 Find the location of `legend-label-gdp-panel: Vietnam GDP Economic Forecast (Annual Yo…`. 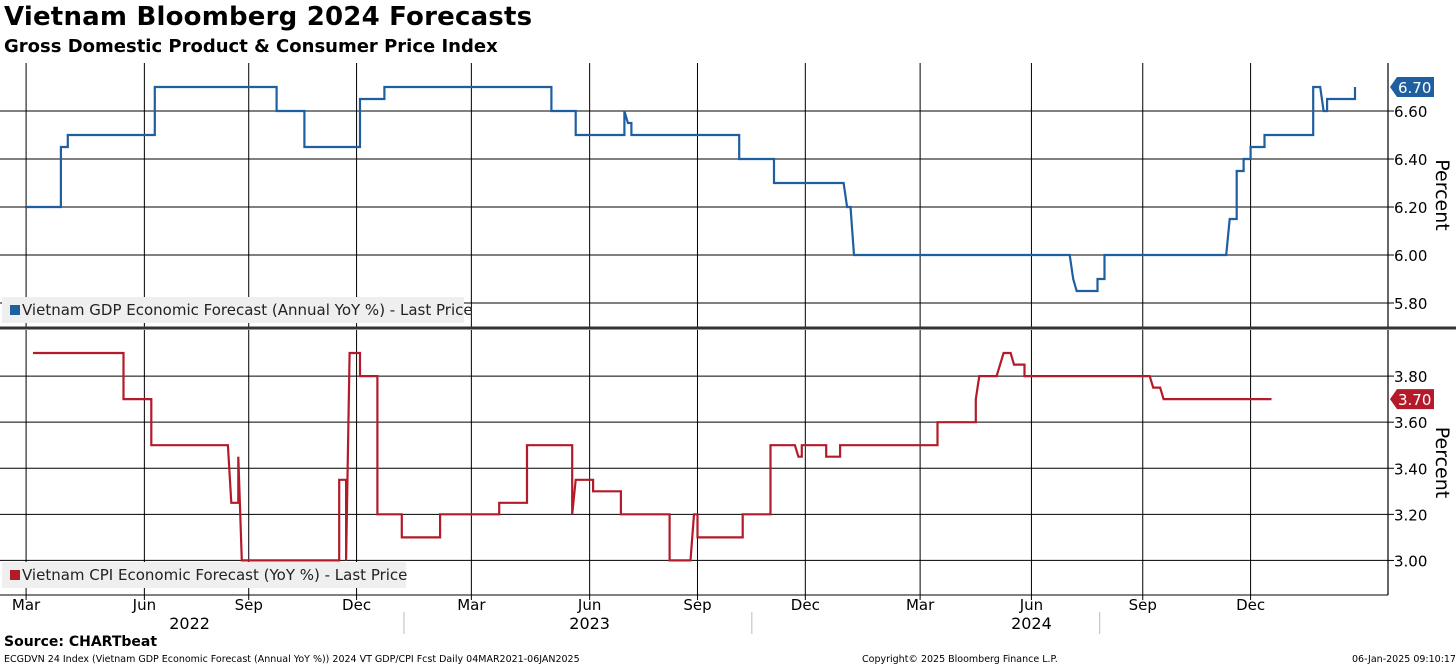

legend-label-gdp-panel: Vietnam GDP Economic Forecast (Annual Yo… is located at coordinates (247, 310).